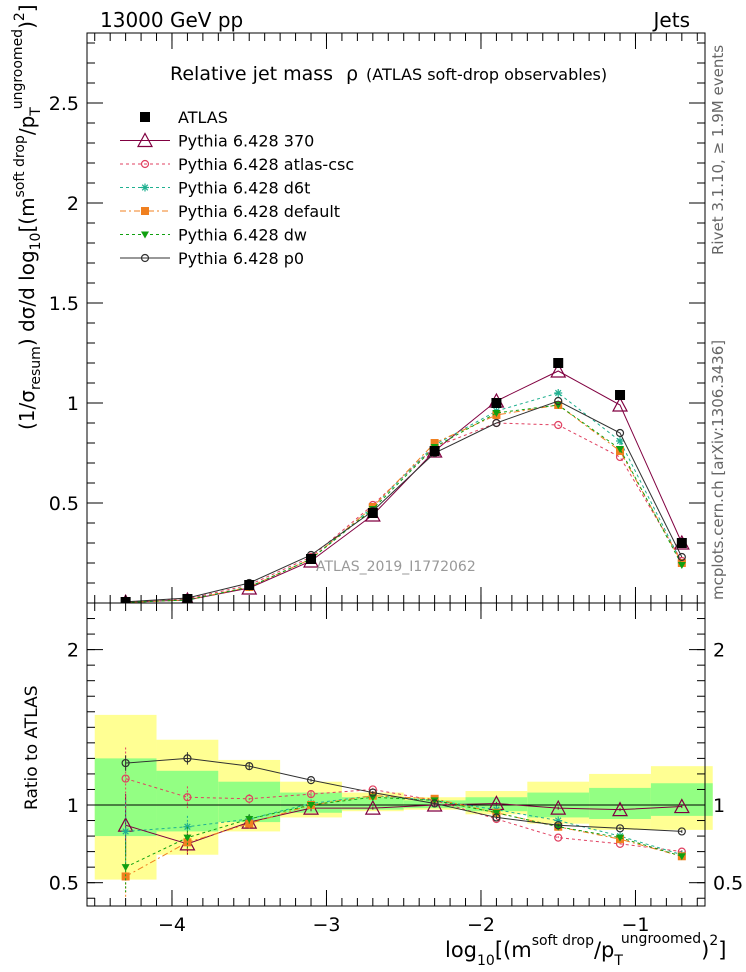 This screenshot has height=972, width=746. I want to click on header-right: Jets, so click(671, 20).